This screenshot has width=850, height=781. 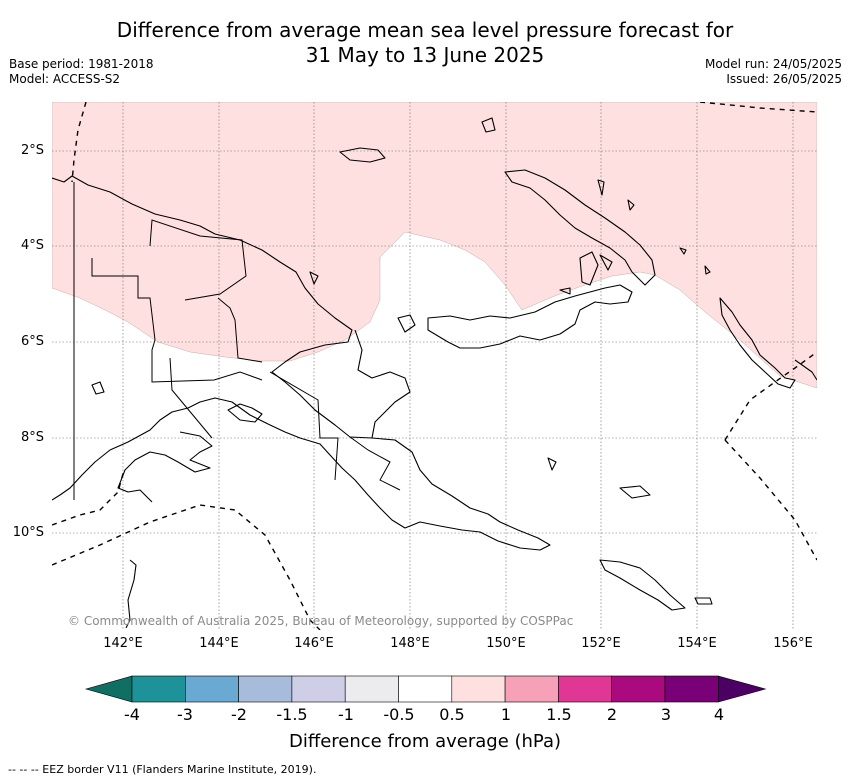 What do you see at coordinates (719, 714) in the screenshot?
I see `colorbar-tick: 4` at bounding box center [719, 714].